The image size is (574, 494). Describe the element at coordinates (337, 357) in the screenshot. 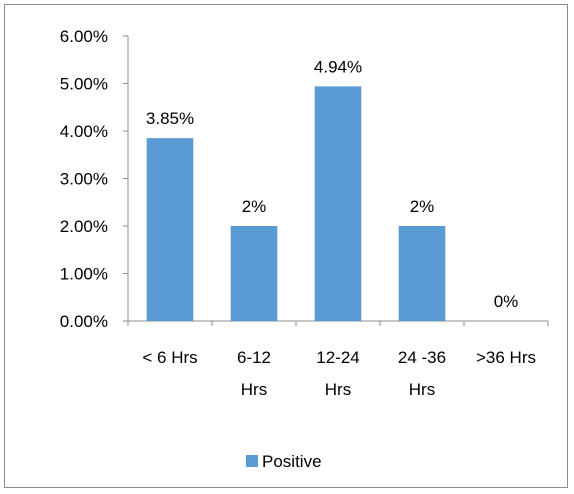

I see `x-tick-label: 12-24` at that location.